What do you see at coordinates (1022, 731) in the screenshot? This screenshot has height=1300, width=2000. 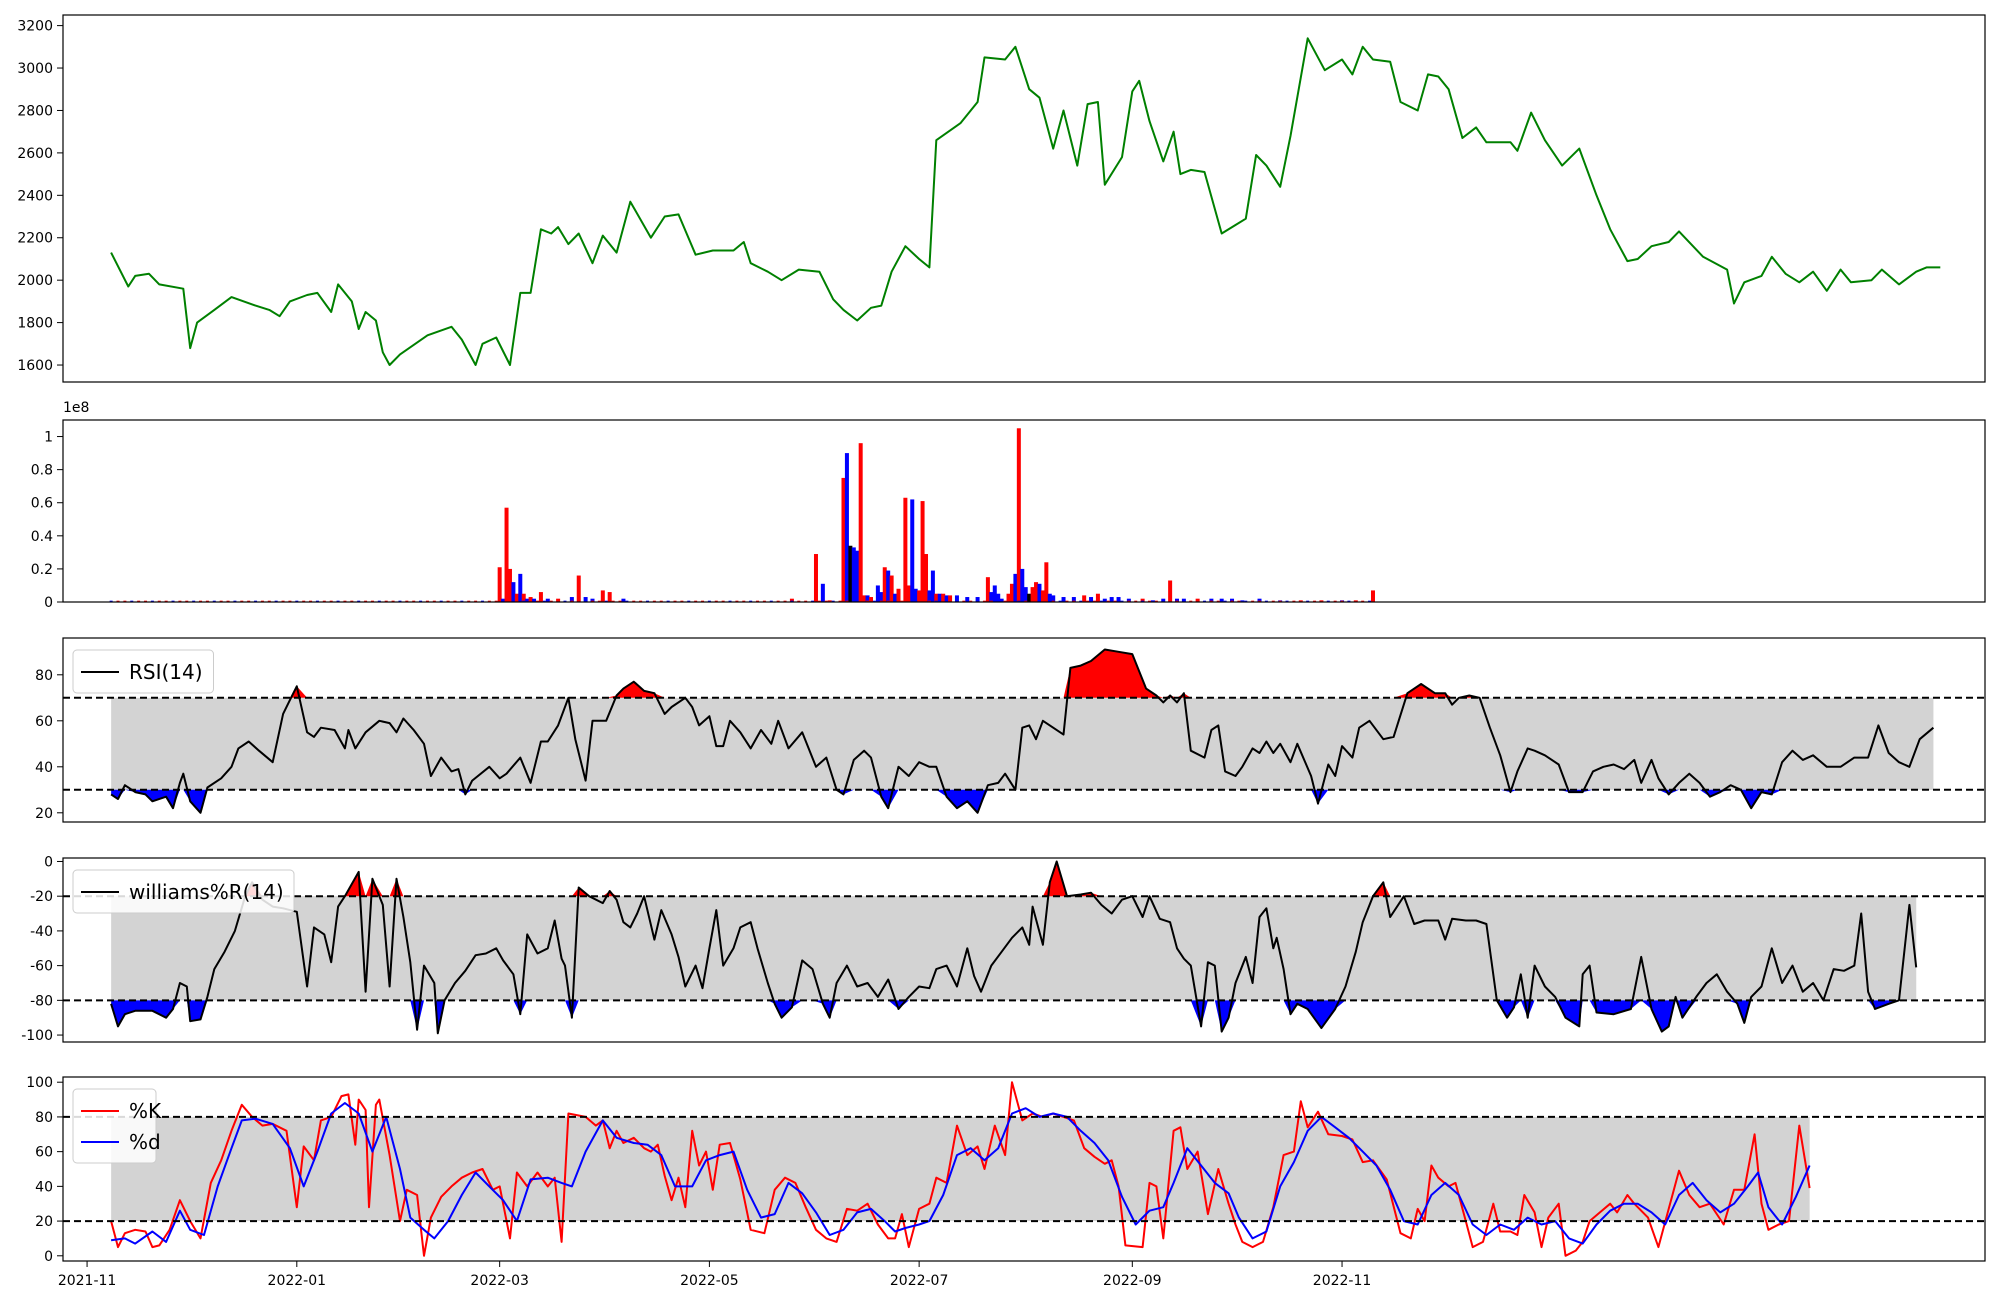 I see `plot-area` at bounding box center [1022, 731].